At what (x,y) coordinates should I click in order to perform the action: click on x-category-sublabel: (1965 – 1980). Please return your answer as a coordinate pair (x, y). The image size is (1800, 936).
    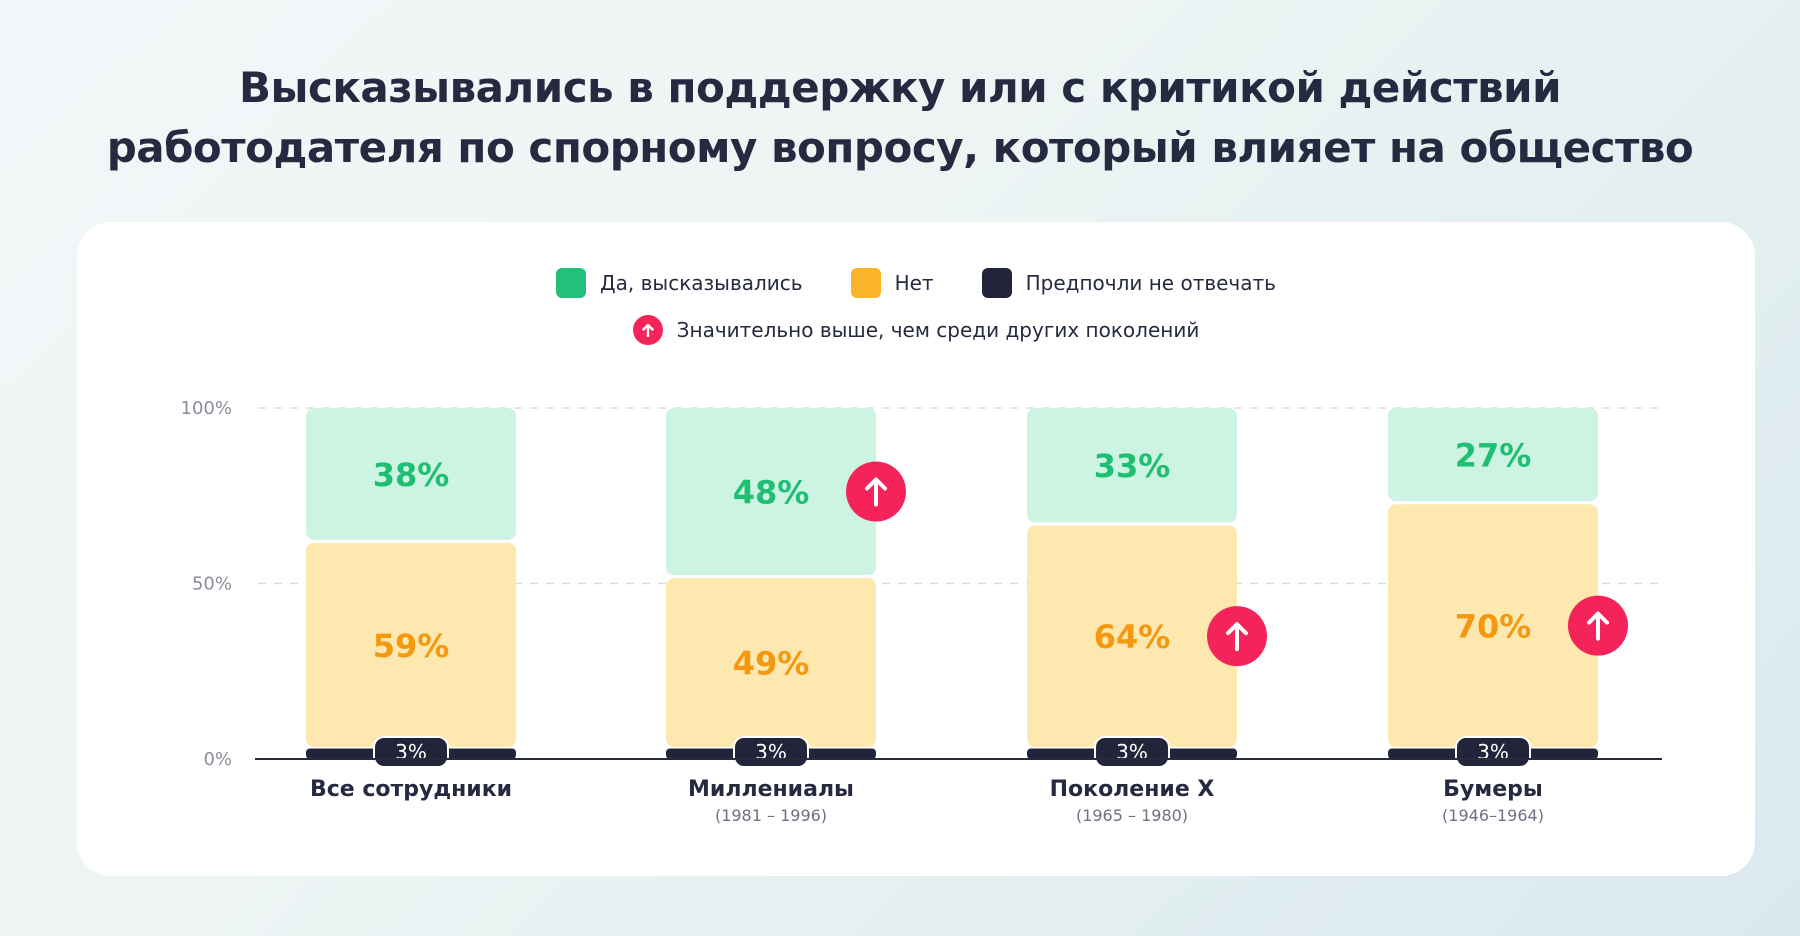
    Looking at the image, I should click on (1132, 815).